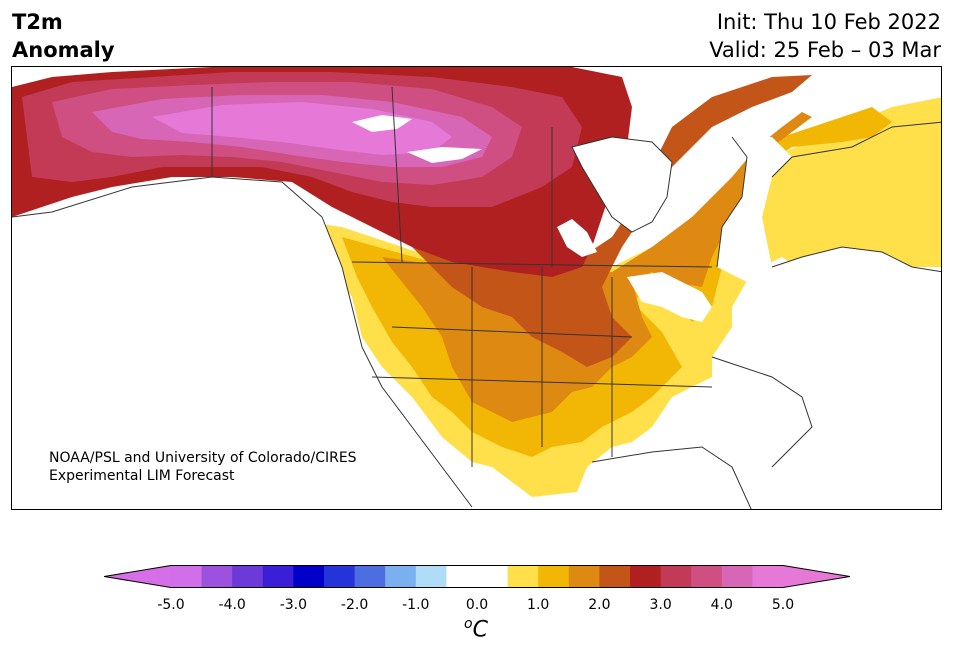 This screenshot has height=656, width=953. Describe the element at coordinates (577, 238) in the screenshot. I see `lake-winnipeg` at that location.